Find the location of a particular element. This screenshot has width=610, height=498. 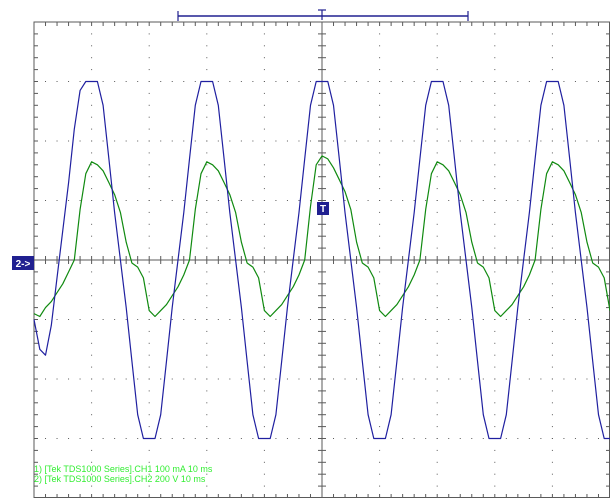

channel-2-ground-marker: 2-> is located at coordinates (23, 263).